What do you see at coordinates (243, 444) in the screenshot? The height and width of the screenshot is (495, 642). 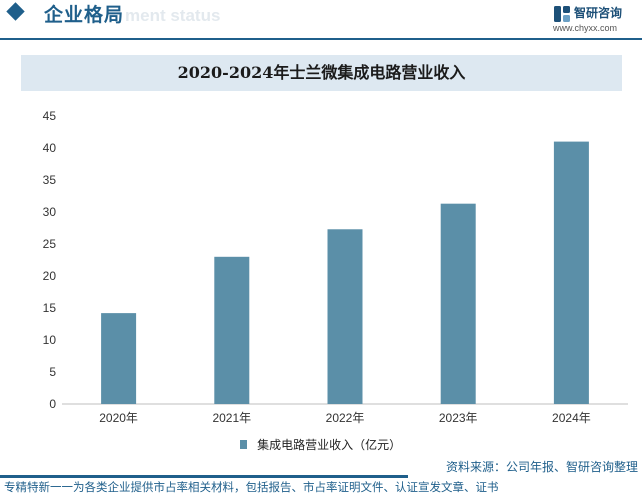 I see `legend-swatch` at bounding box center [243, 444].